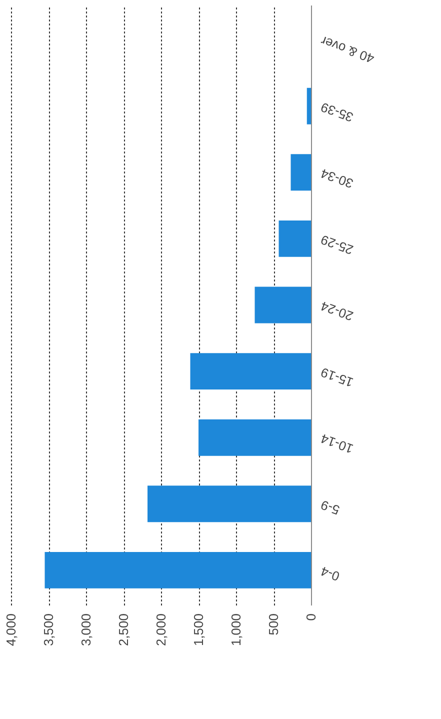  I want to click on y-tick-label: 15-19, so click(337, 377).